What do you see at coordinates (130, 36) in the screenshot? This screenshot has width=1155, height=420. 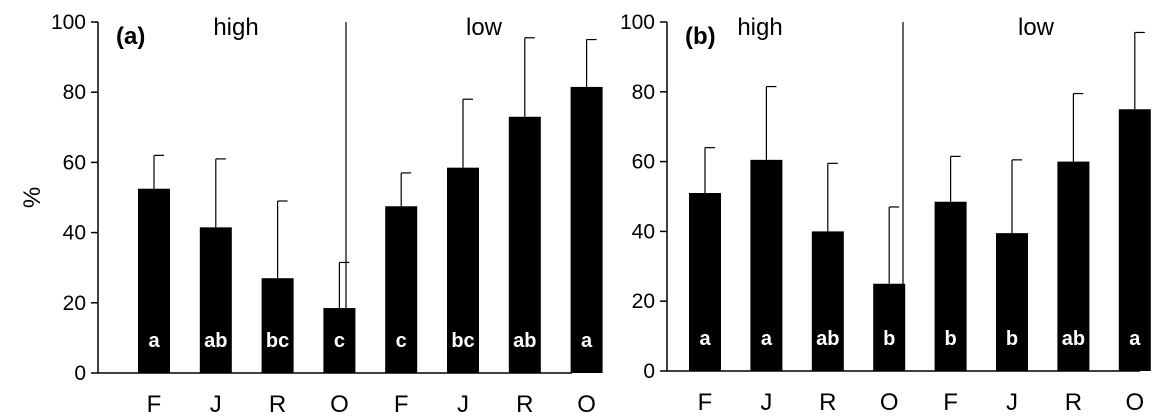 I see `panel-label: (a)` at bounding box center [130, 36].